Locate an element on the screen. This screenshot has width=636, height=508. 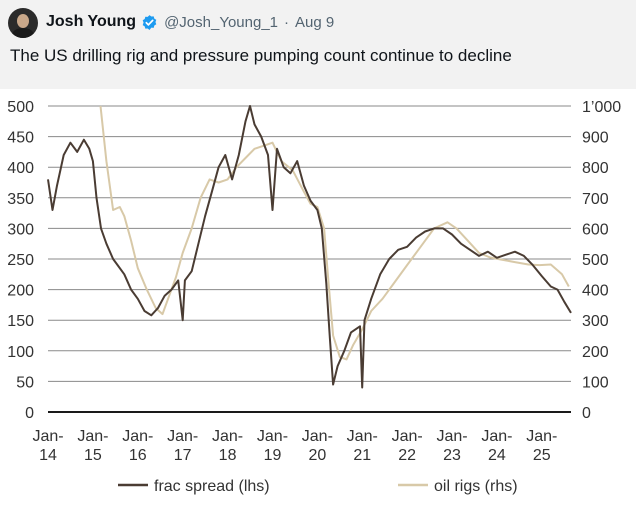
x-tick-label-year: 22 is located at coordinates (407, 455).